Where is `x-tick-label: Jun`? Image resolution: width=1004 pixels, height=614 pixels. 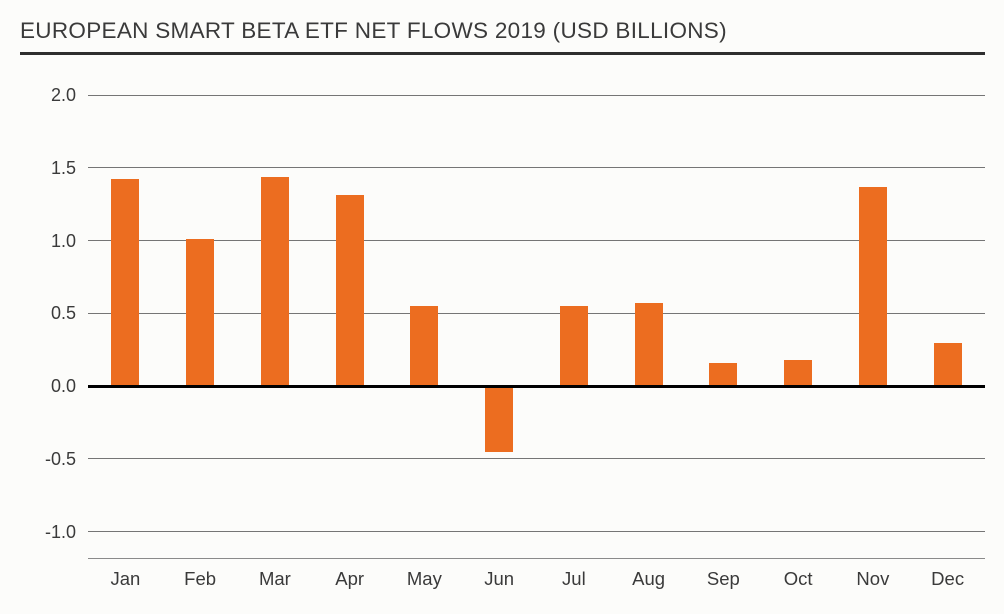
x-tick-label: Jun is located at coordinates (499, 578).